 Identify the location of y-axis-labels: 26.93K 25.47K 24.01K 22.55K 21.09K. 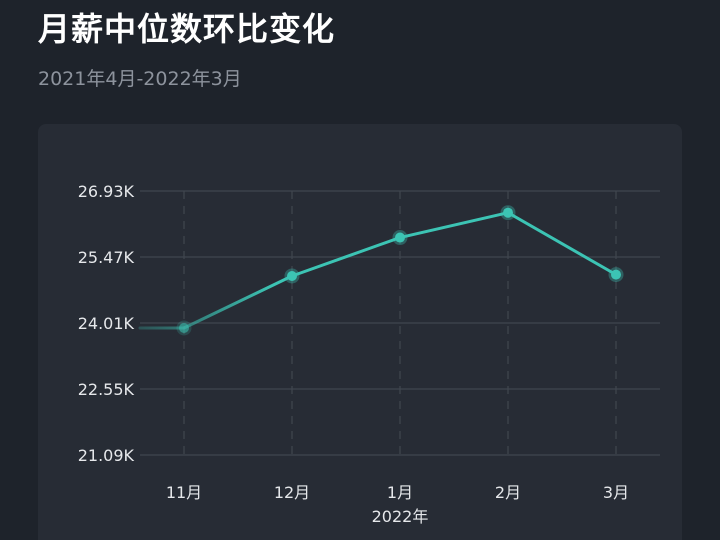
(106, 323).